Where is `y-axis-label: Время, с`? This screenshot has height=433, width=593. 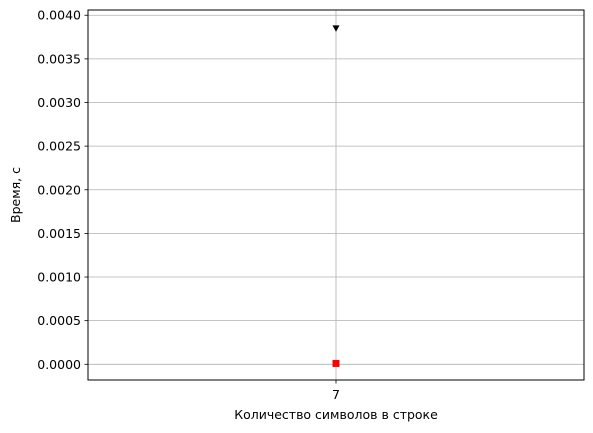
y-axis-label: Время, с is located at coordinates (15, 195).